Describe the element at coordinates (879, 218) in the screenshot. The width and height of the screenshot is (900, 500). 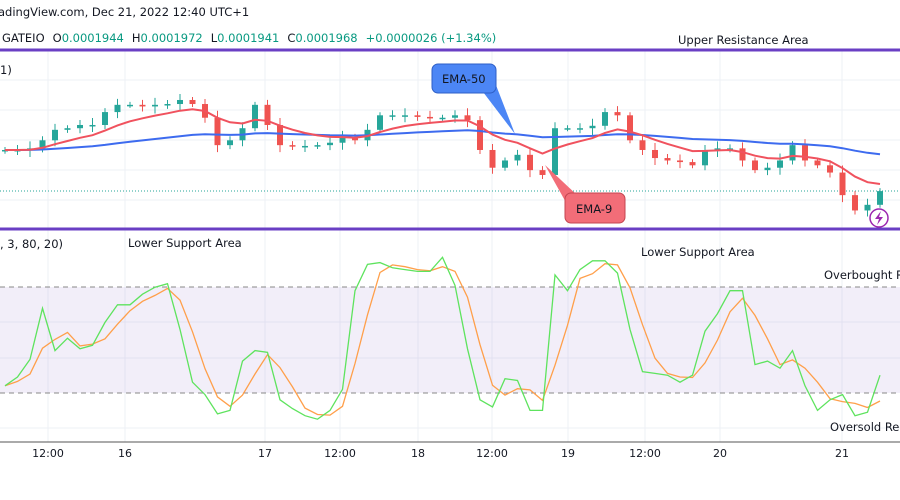
I see `lightning-icon` at that location.